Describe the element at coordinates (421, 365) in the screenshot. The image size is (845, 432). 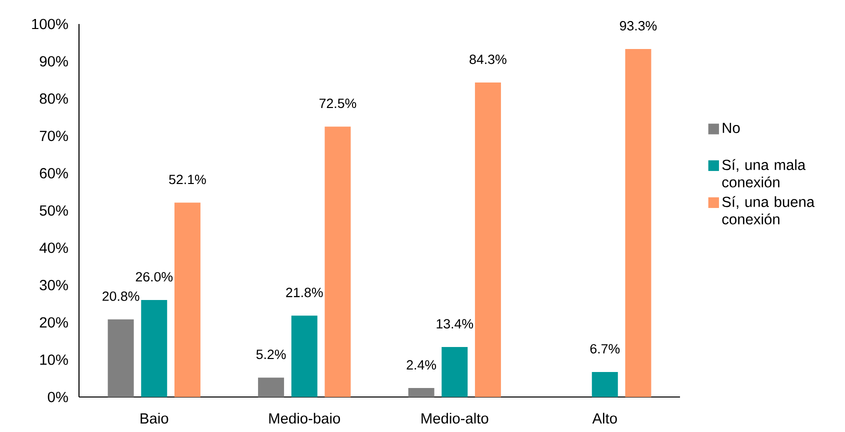
I see `data-label: 2.4%` at that location.